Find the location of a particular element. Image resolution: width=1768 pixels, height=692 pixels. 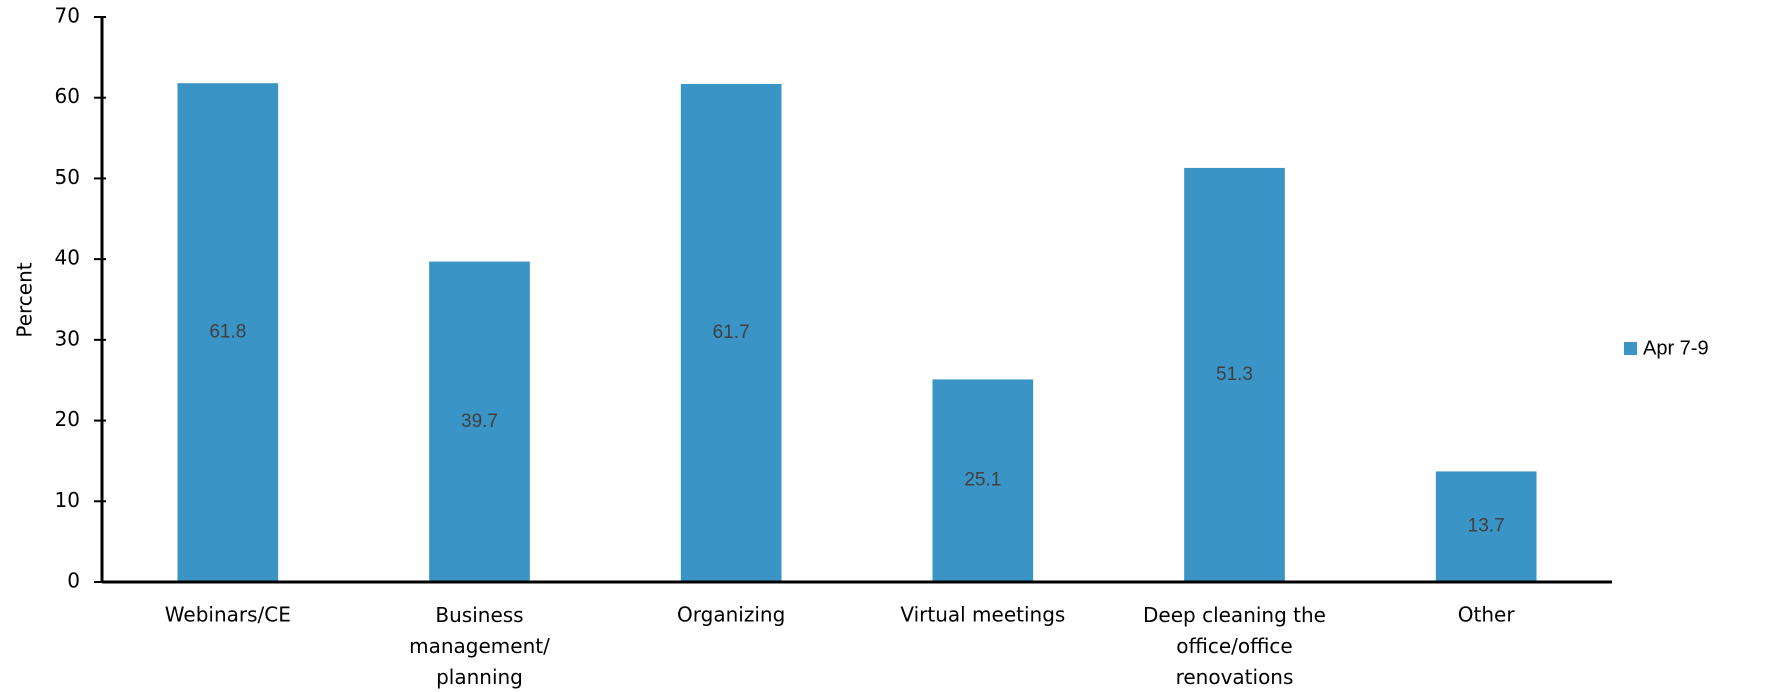

data-label: 51.3 is located at coordinates (1234, 374).